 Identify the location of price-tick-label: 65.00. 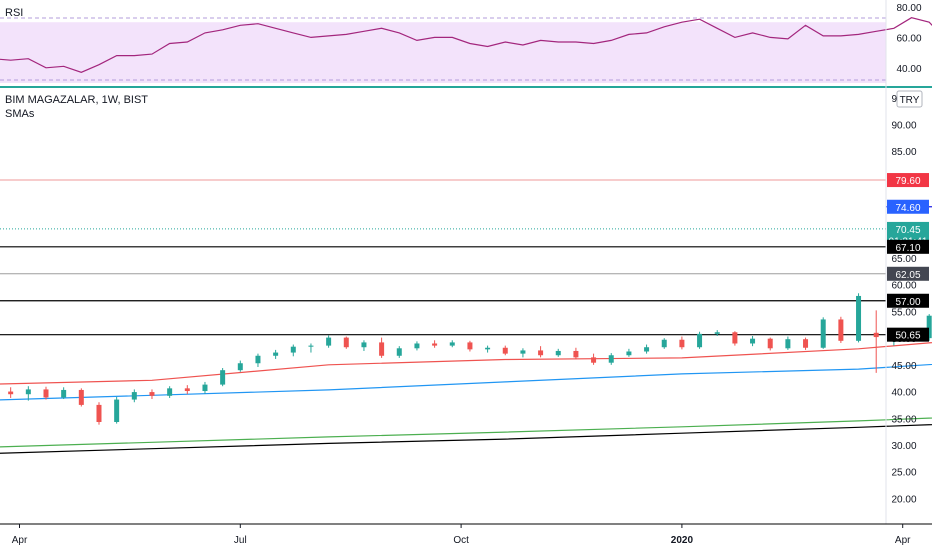
(903, 259).